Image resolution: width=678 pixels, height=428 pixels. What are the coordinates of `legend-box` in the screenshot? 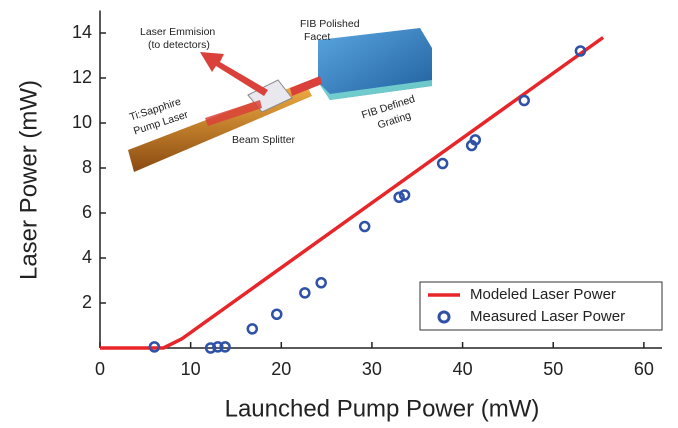 It's located at (541, 306).